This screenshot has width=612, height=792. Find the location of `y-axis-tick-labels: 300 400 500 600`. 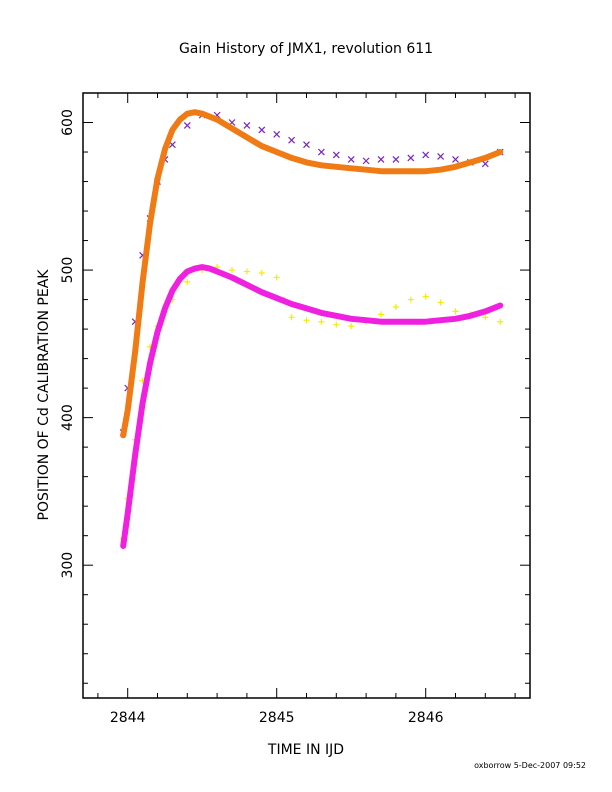

y-axis-tick-labels: 300 400 500 600 is located at coordinates (68, 343).